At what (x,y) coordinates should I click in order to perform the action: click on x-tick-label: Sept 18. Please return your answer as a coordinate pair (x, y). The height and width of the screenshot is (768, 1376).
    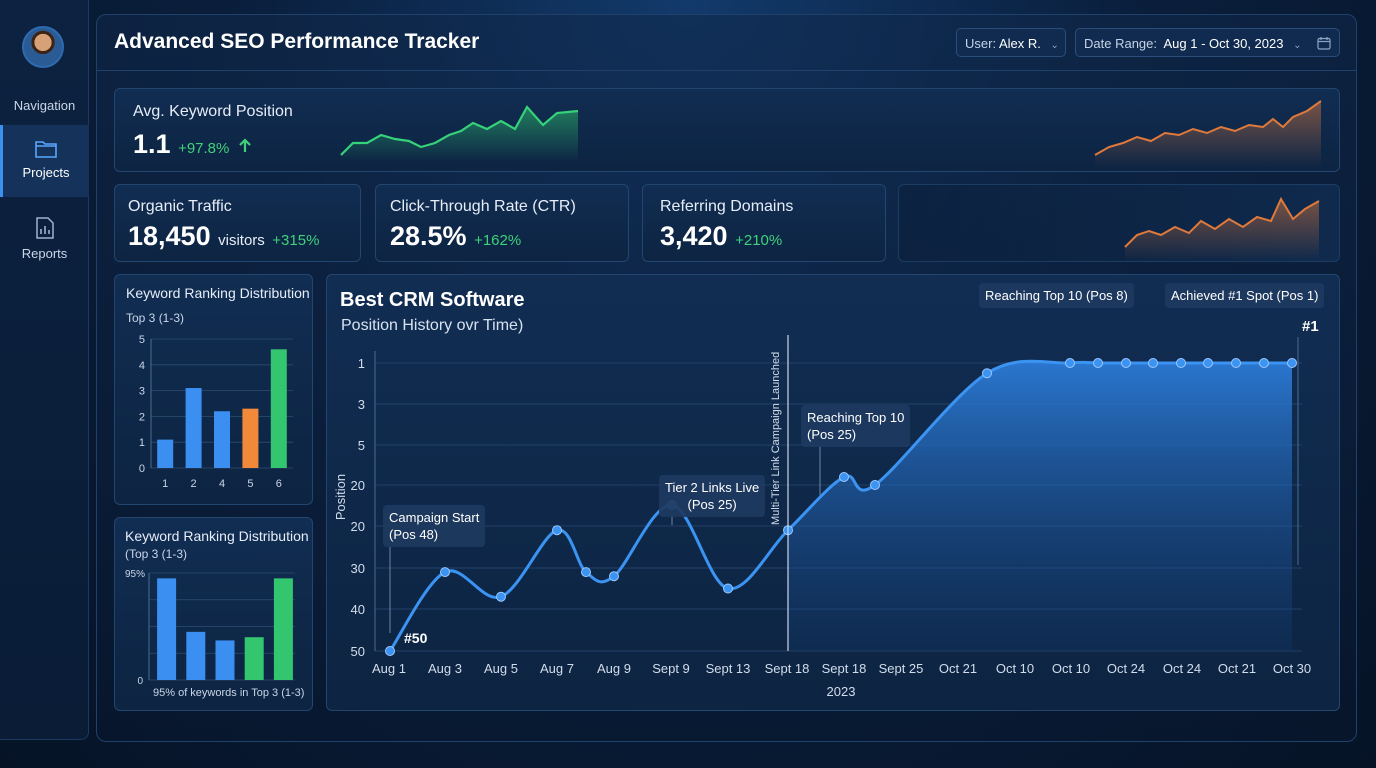
    Looking at the image, I should click on (787, 668).